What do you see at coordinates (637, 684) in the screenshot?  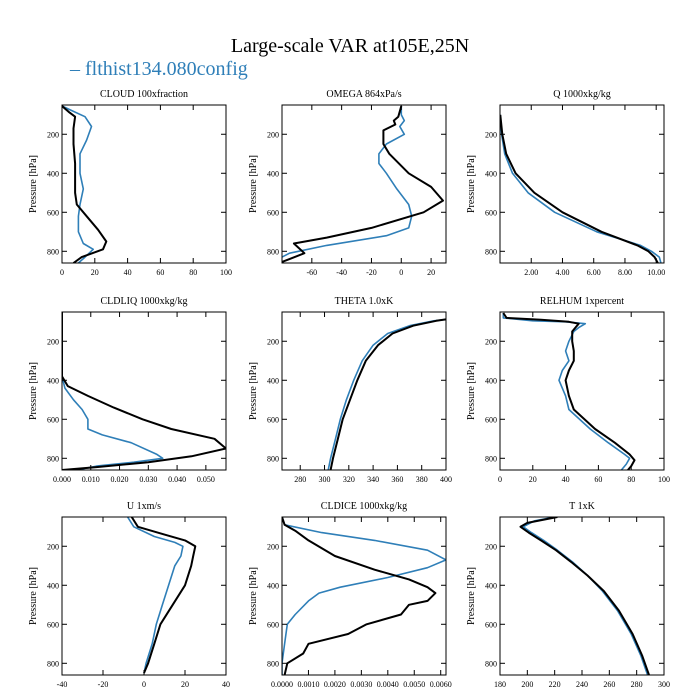 I see `x-tick-label: 280` at bounding box center [637, 684].